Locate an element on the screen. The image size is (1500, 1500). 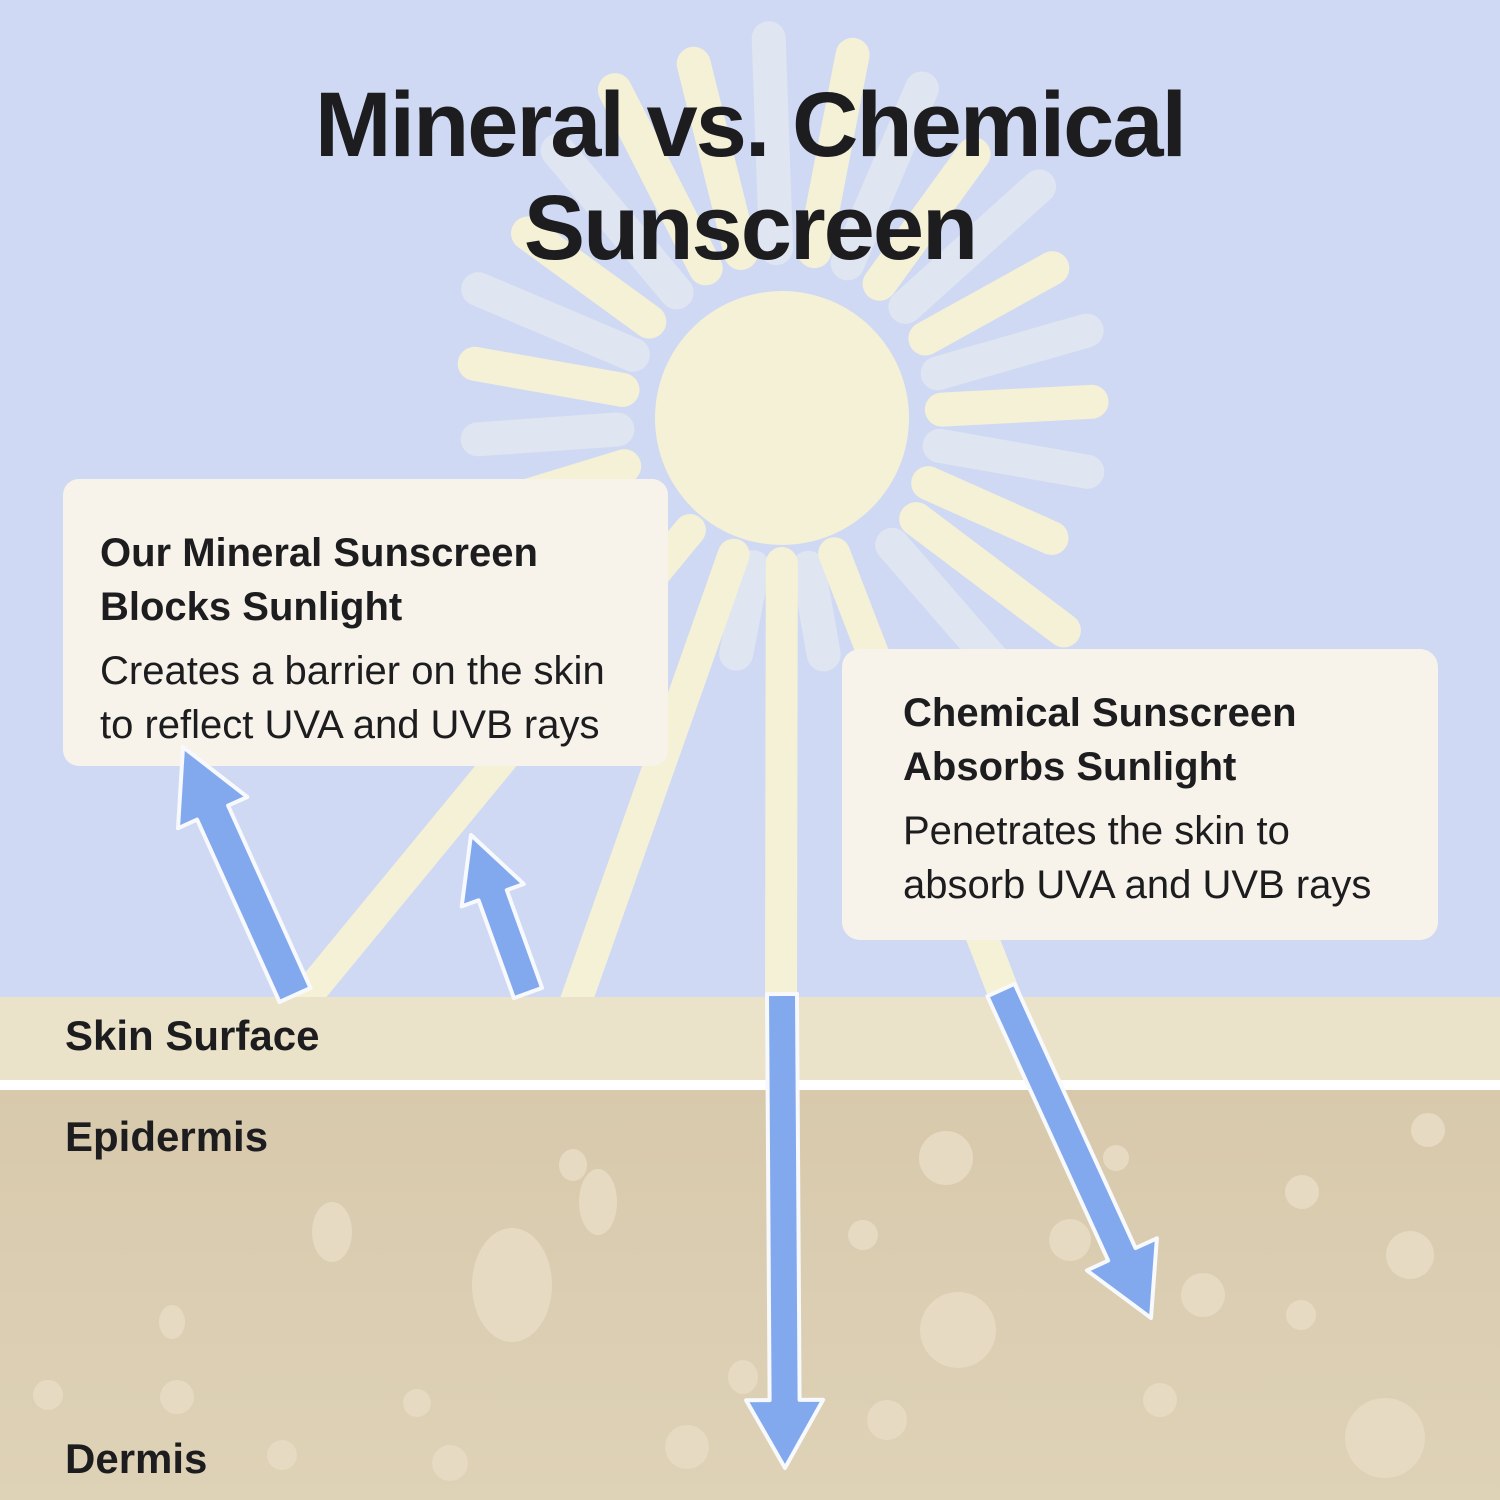
skin-divider-line is located at coordinates (750, 1085).